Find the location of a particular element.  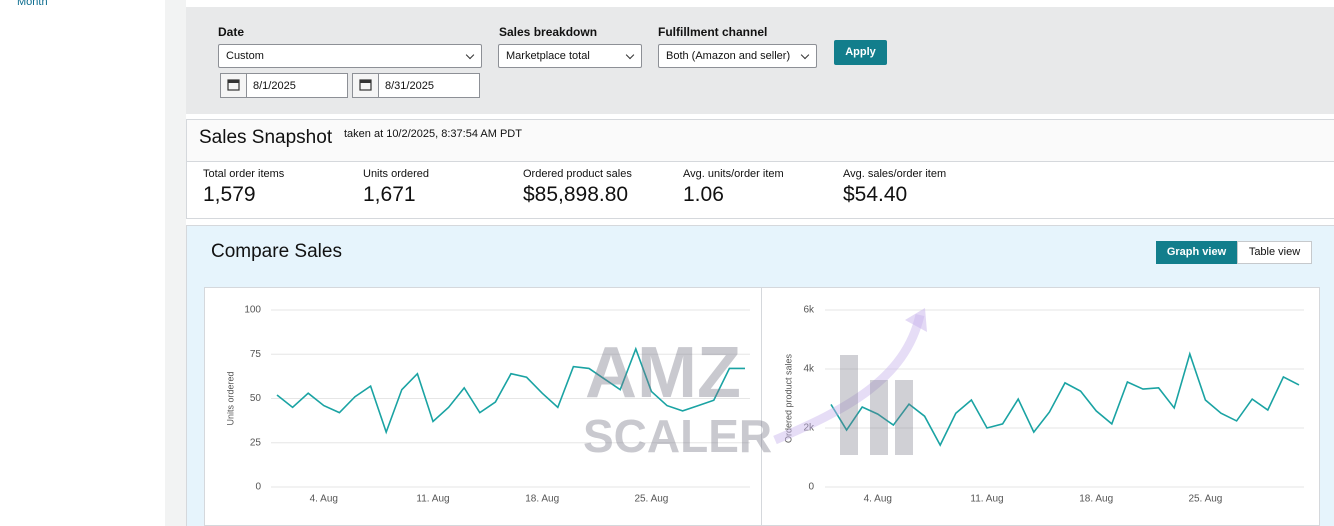

sidebar-link: Month is located at coordinates (32, 4).